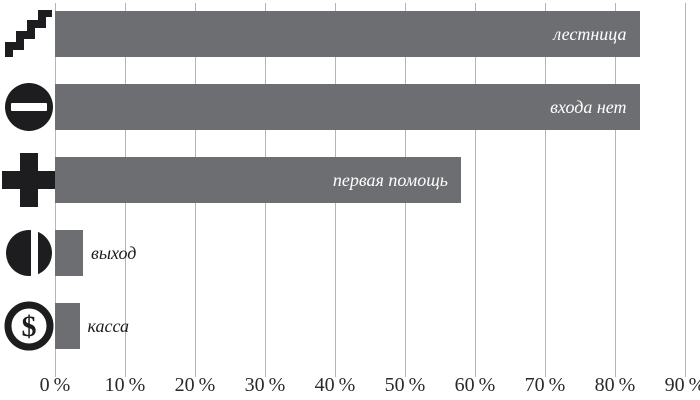 The image size is (700, 400). I want to click on bar: выход, so click(95, 253).